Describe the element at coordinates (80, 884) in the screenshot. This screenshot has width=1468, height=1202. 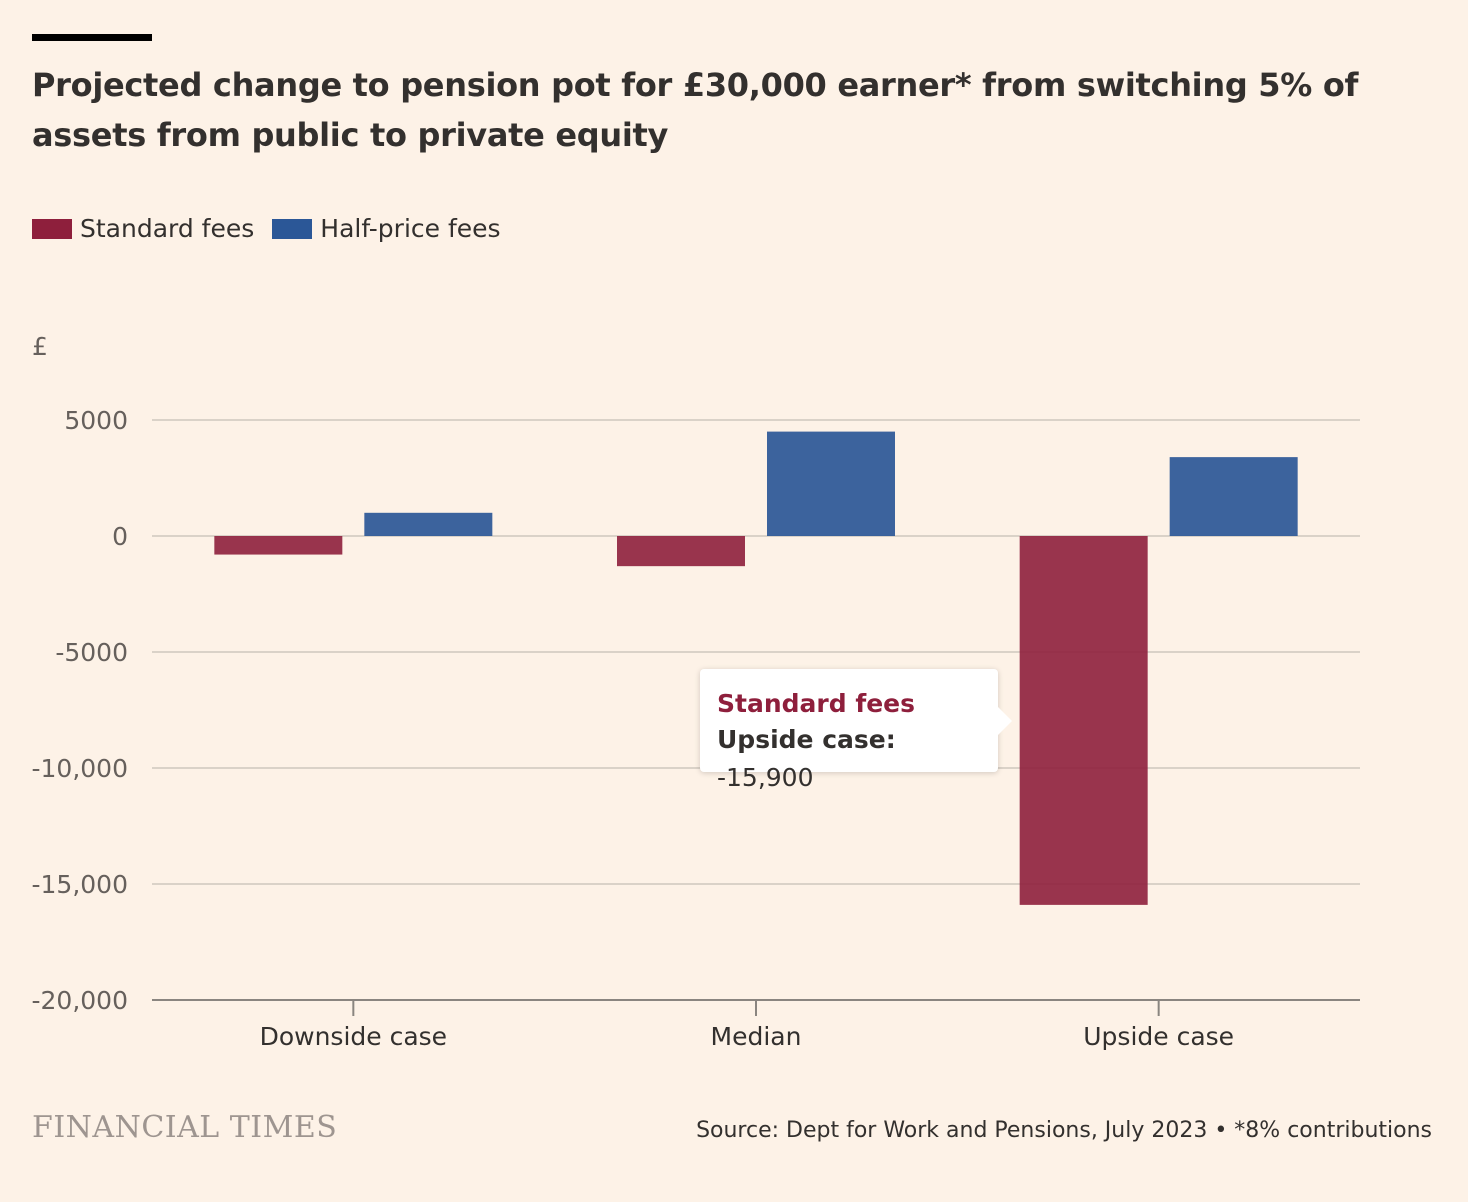
I see `y-tick-label: -15,000` at that location.